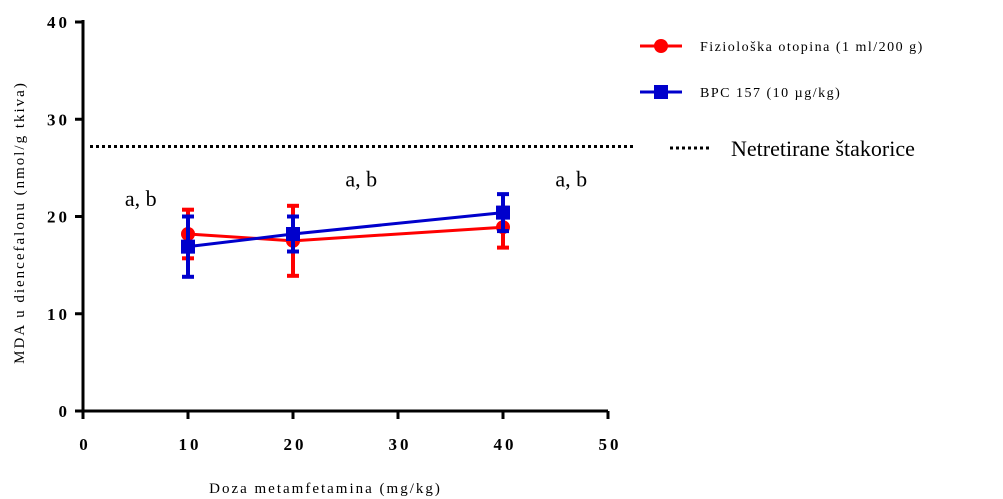  Describe the element at coordinates (58, 119) in the screenshot. I see `y-tick-label: 30` at that location.